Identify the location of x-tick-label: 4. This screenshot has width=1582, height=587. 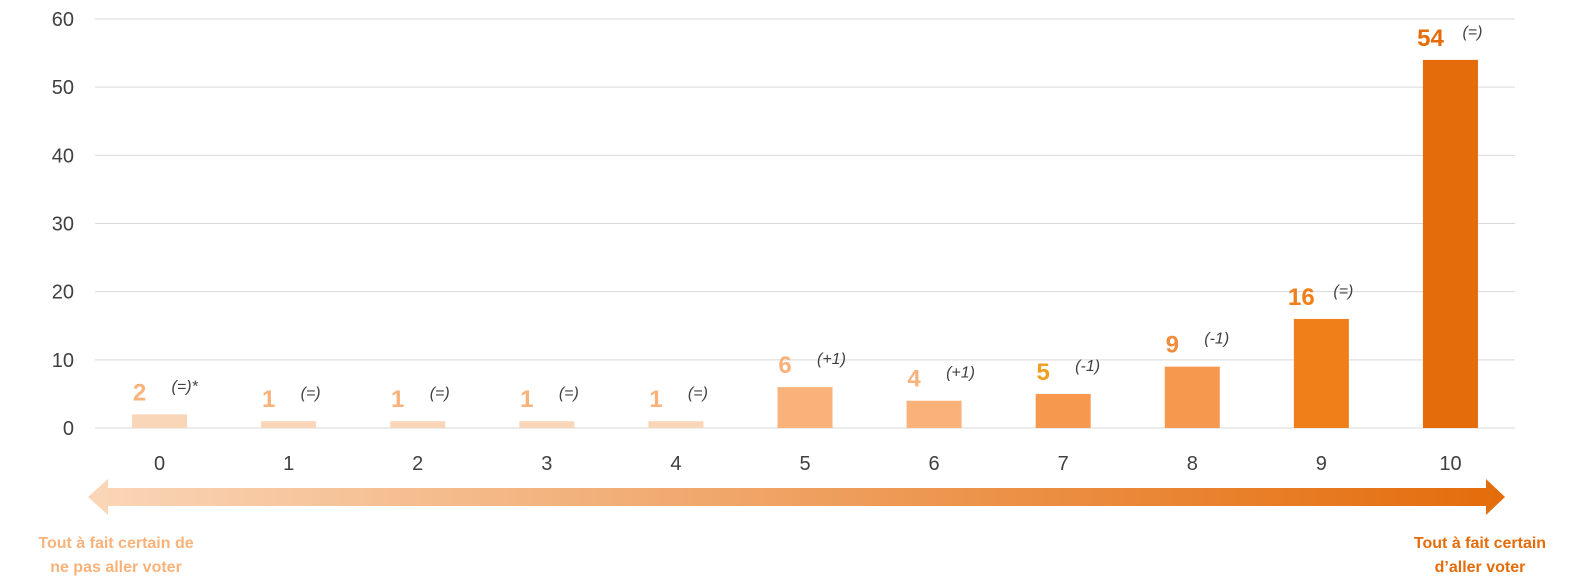
(675, 464).